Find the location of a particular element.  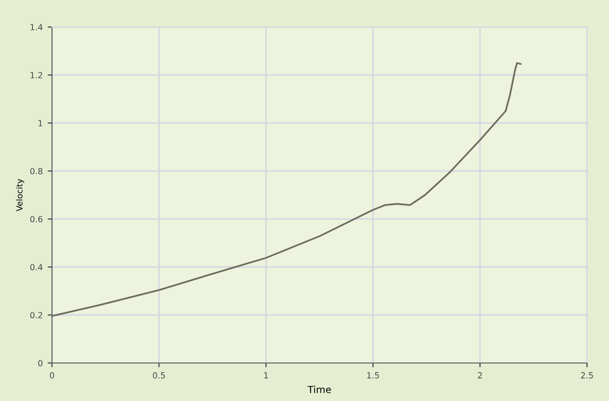

x-tick-label: 2.5 is located at coordinates (586, 375).